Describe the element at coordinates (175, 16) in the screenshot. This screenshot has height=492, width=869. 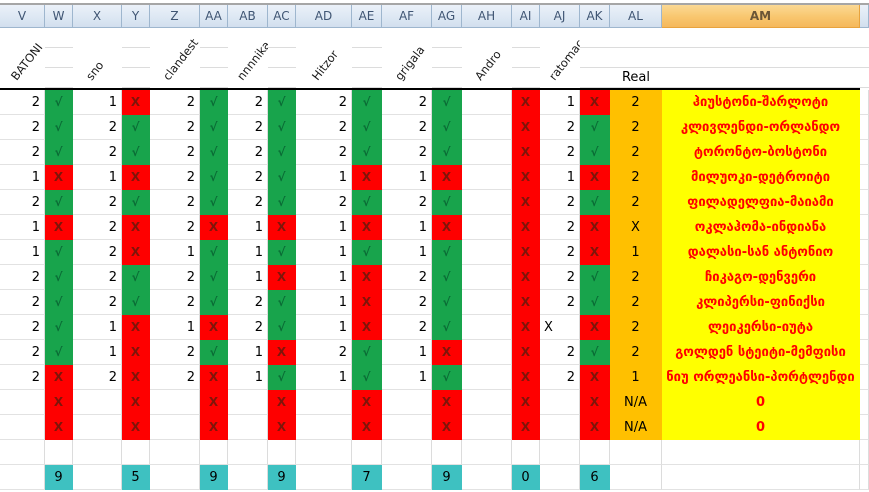
I see `col-header-z: Z` at that location.